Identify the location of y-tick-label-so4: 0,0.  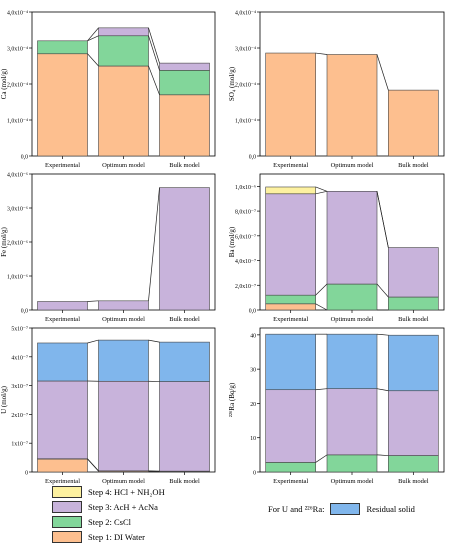
(252, 158).